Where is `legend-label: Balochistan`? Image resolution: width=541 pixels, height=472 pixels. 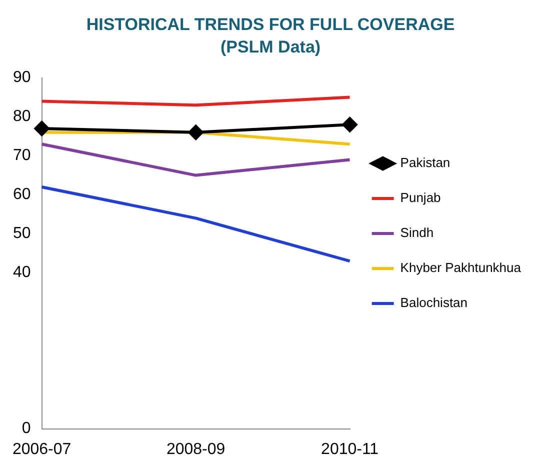 legend-label: Balochistan is located at coordinates (434, 302).